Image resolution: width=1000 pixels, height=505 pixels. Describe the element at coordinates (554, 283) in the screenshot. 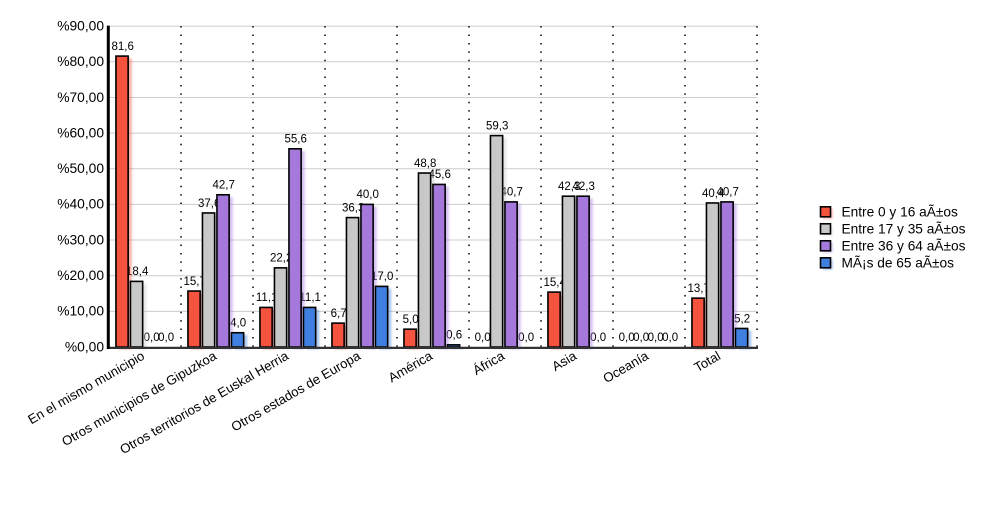

I see `svg-text: 15,4` at that location.